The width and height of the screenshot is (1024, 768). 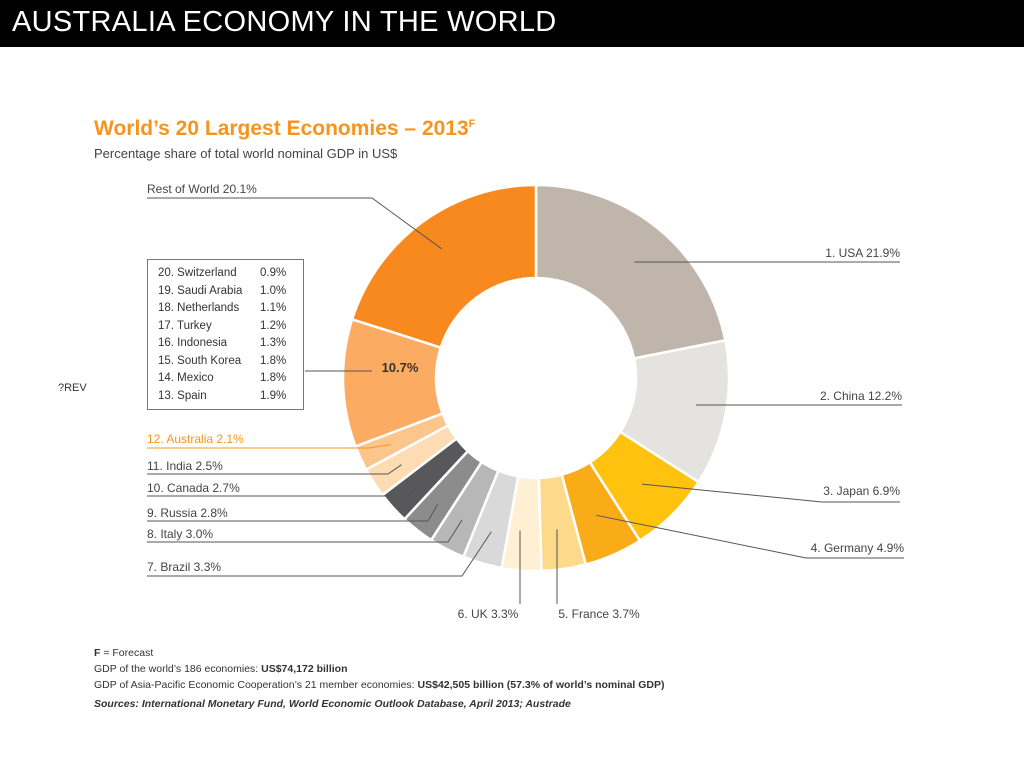 I want to click on small-economy-row: 15. South Korea 1.8%, so click(x=230, y=364).